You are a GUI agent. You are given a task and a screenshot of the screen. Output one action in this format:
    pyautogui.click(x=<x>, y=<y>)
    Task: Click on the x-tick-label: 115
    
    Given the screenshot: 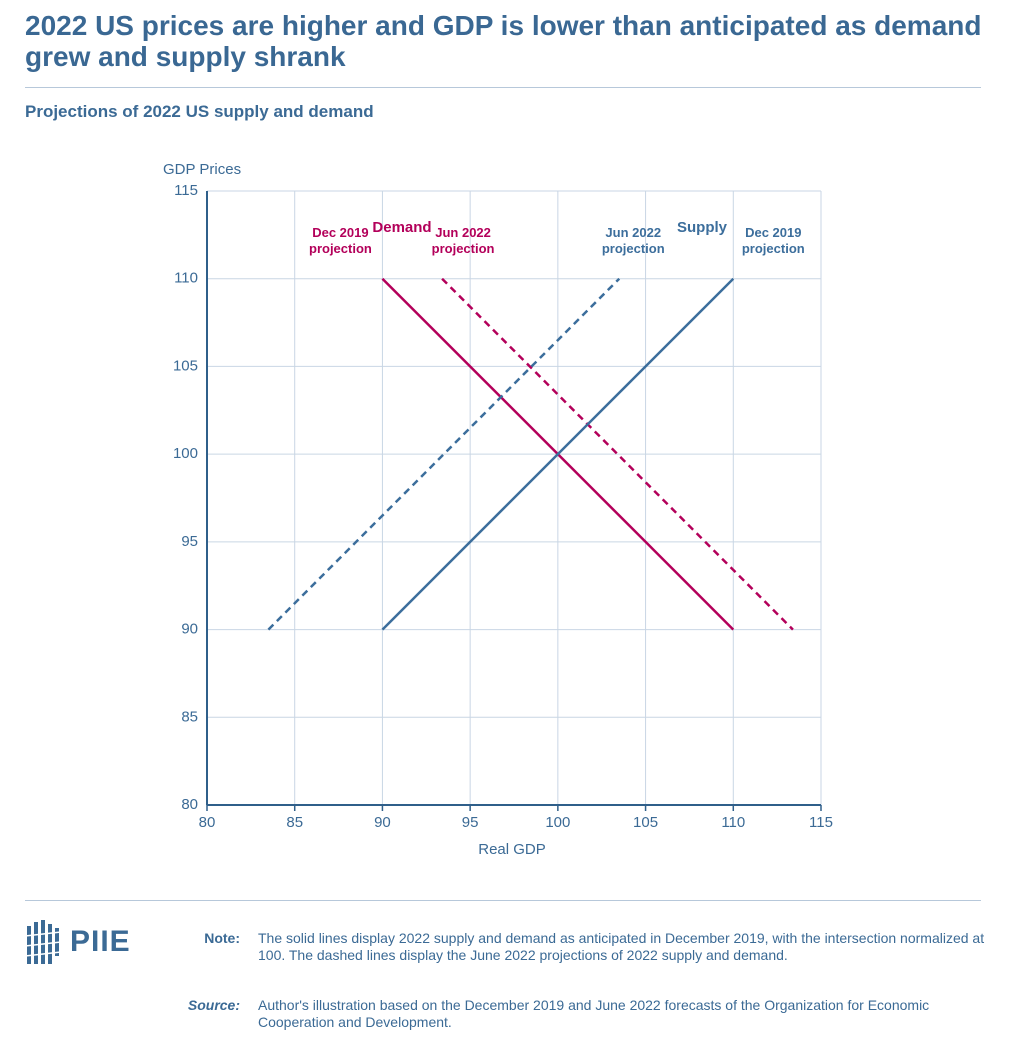 What is the action you would take?
    pyautogui.click(x=821, y=822)
    